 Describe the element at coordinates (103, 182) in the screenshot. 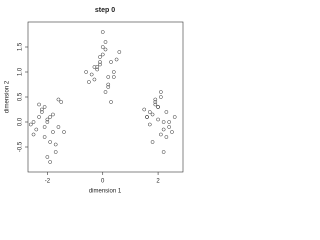

I see `x-tick-label: 0` at that location.